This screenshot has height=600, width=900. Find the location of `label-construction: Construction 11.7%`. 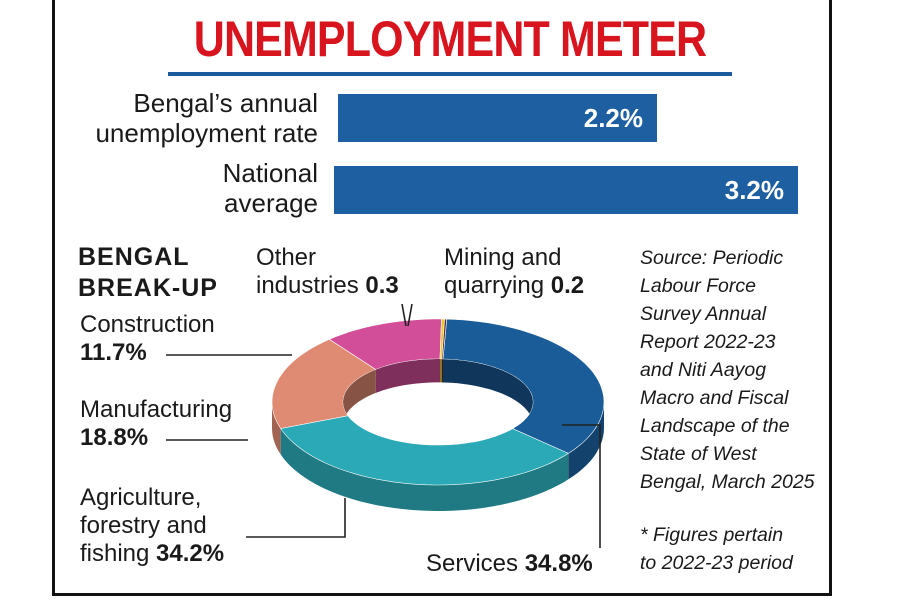

label-construction: Construction 11.7% is located at coordinates (147, 339).